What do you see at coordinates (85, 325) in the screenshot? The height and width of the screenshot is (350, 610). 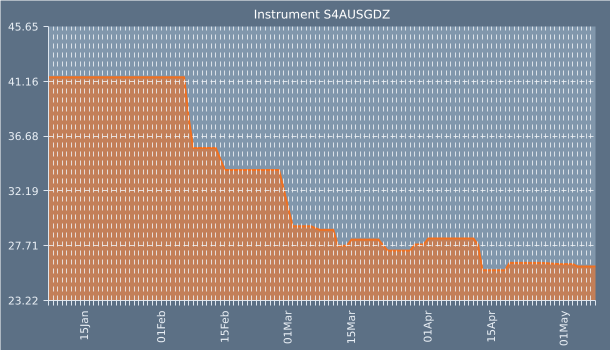 I see `x-tick-label: 15Jan` at bounding box center [85, 325].